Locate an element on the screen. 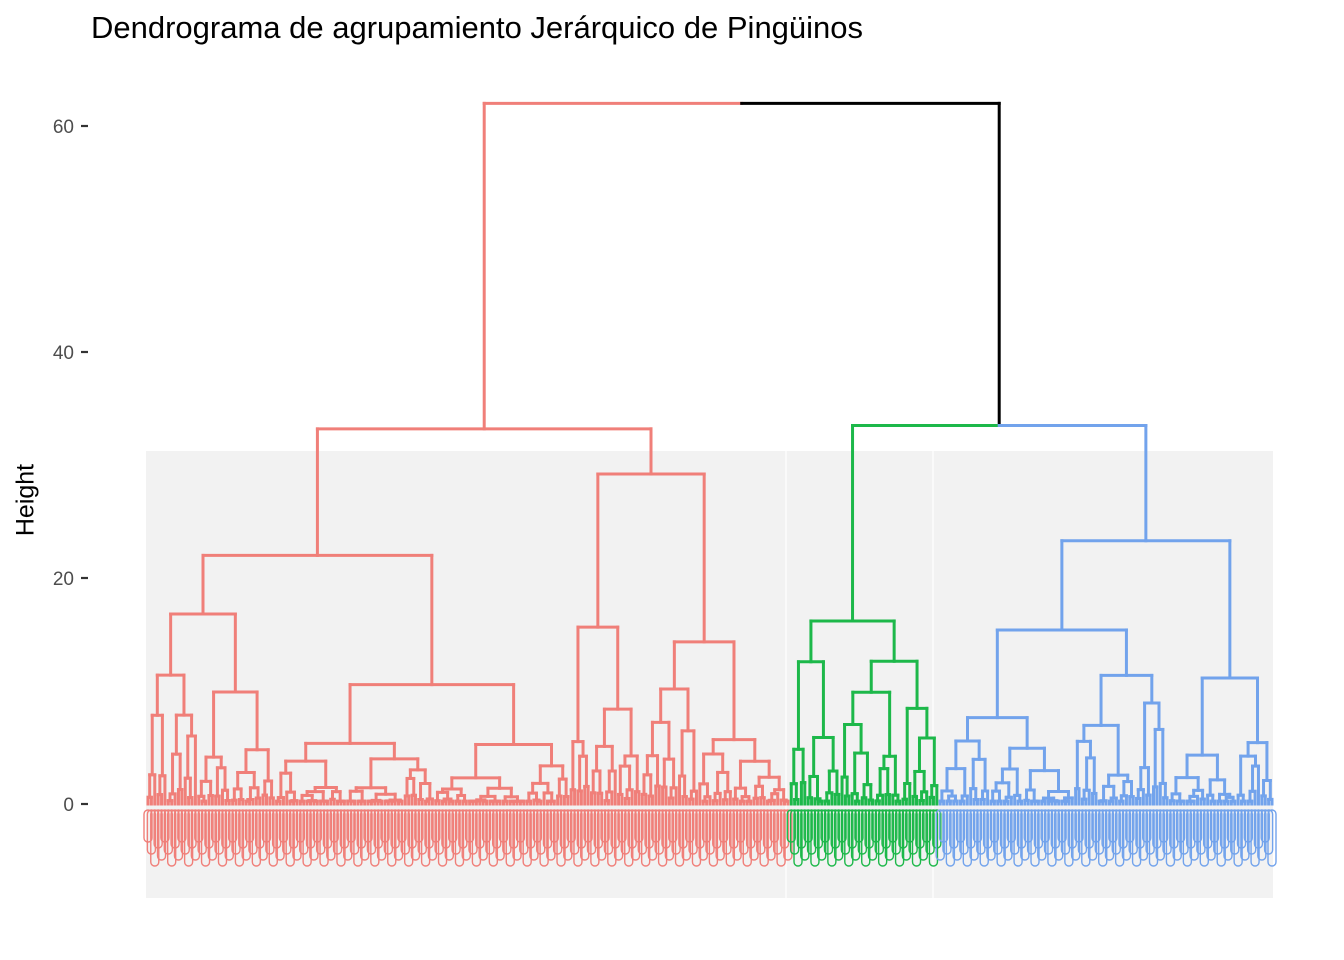 This screenshot has width=1344, height=960. y-tick-label: 20 is located at coordinates (63, 579).